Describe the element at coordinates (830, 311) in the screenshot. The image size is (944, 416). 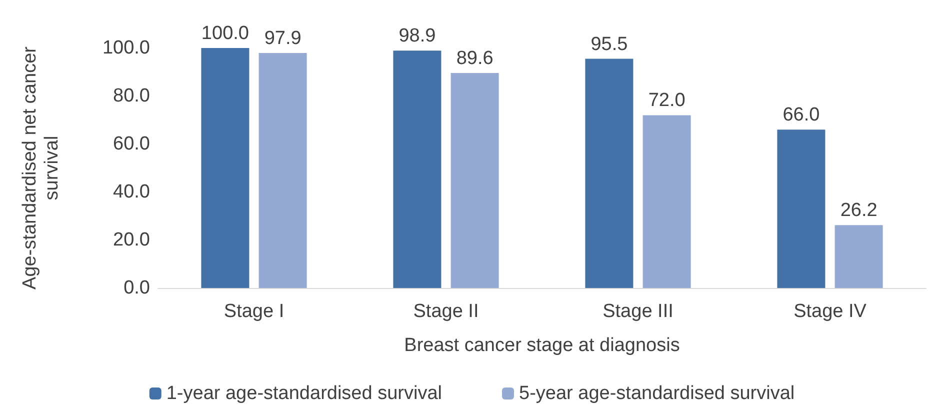
I see `x-tick-label: Stage IV` at that location.